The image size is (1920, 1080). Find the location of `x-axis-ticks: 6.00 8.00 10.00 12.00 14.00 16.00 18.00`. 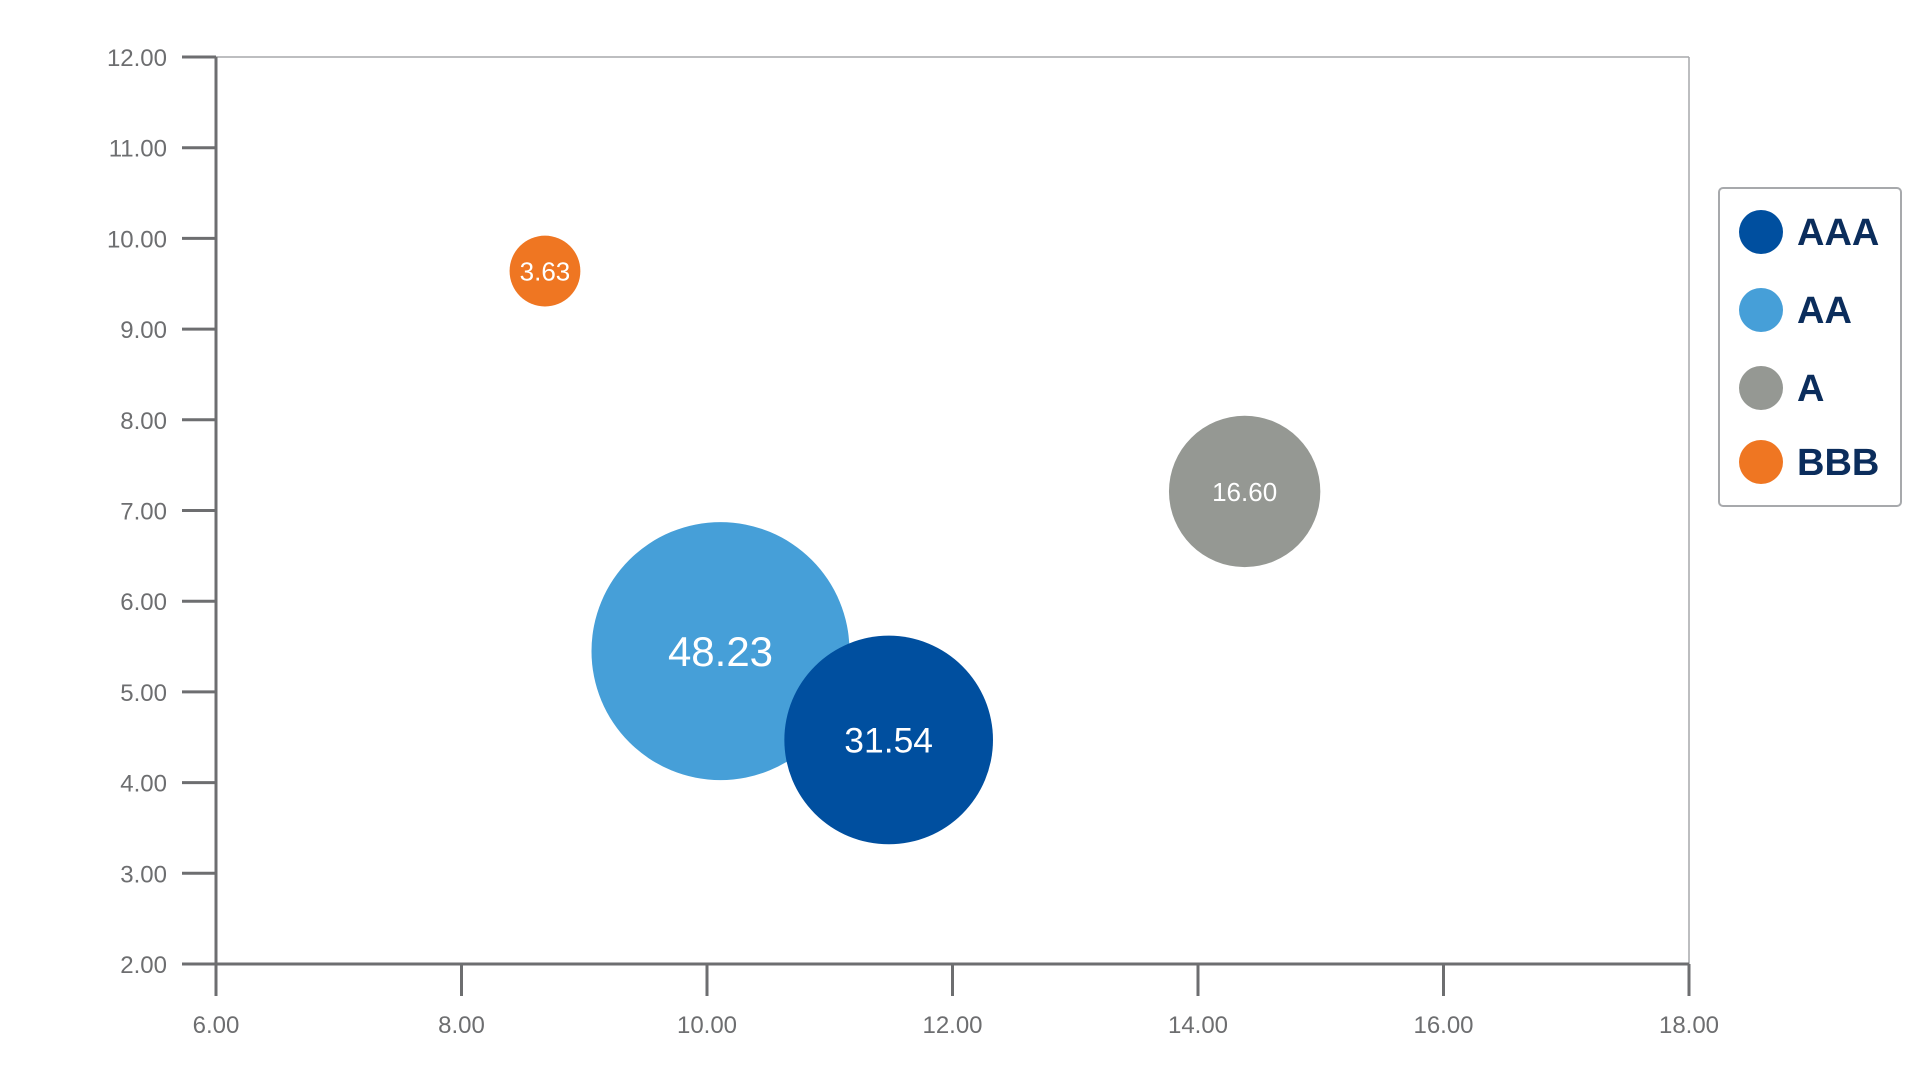

x-axis-ticks: 6.00 8.00 10.00 12.00 14.00 16.00 18.00 is located at coordinates (956, 1001).